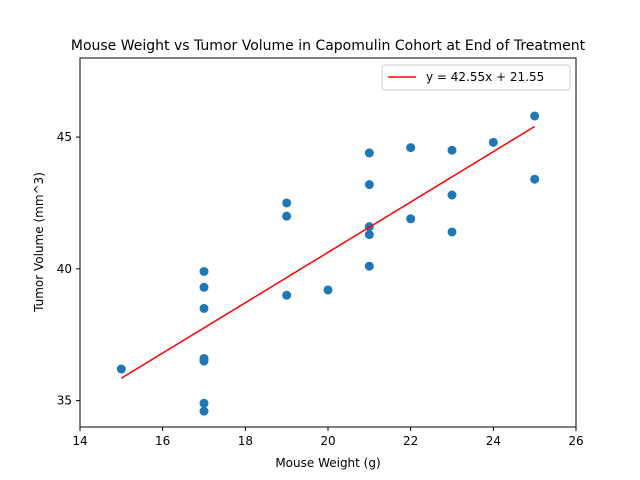 This screenshot has height=480, width=640. Describe the element at coordinates (64, 401) in the screenshot. I see `y-tick-label: 35` at that location.